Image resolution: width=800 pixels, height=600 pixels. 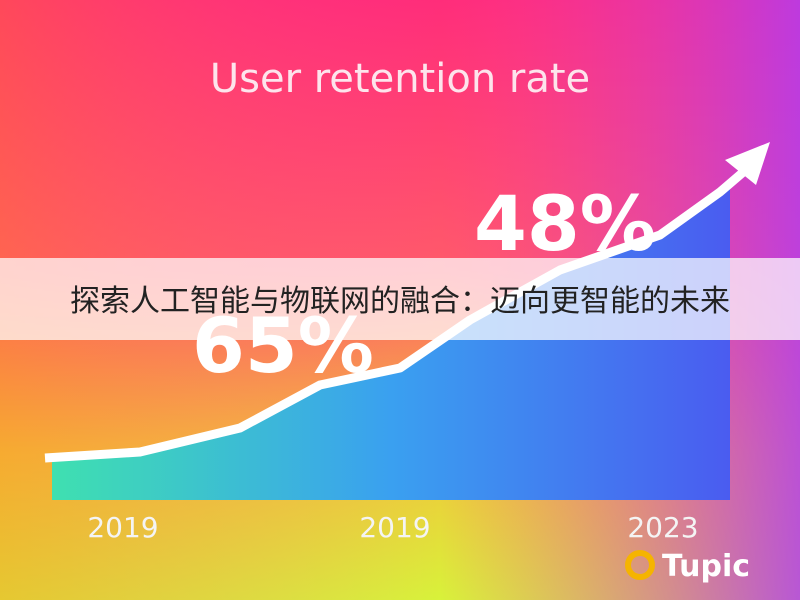 I want to click on arrow-head, so click(x=747, y=163).